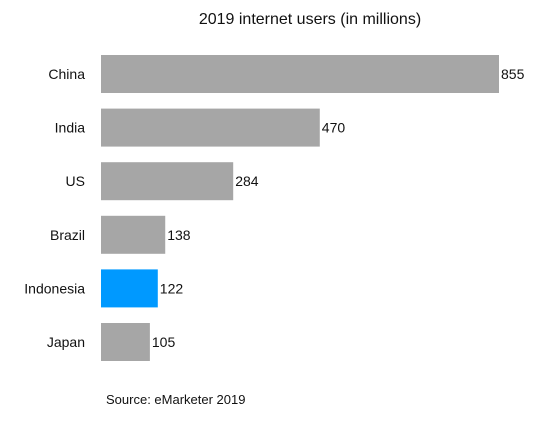  What do you see at coordinates (513, 74) in the screenshot?
I see `value-label-china: 855` at bounding box center [513, 74].